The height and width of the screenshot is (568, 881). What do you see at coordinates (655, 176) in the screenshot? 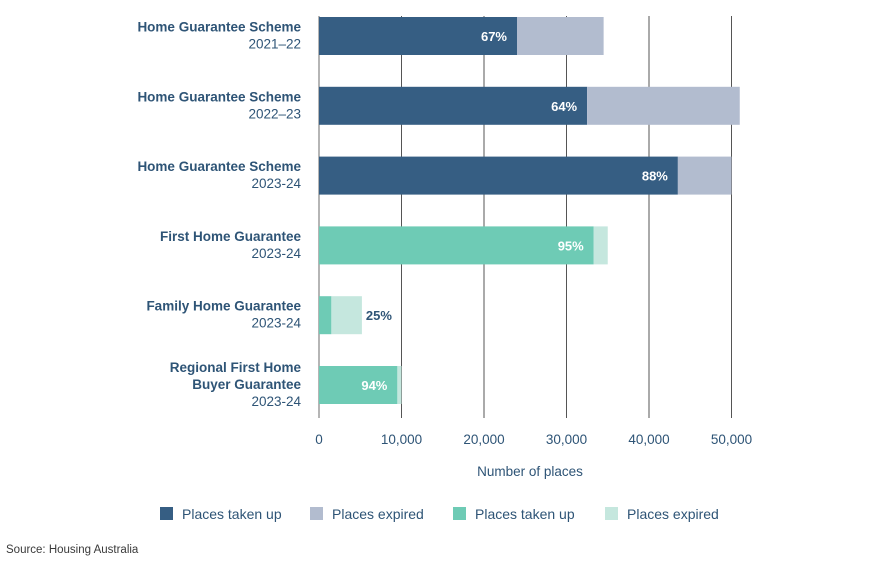
I see `data-label: 88%` at bounding box center [655, 176].